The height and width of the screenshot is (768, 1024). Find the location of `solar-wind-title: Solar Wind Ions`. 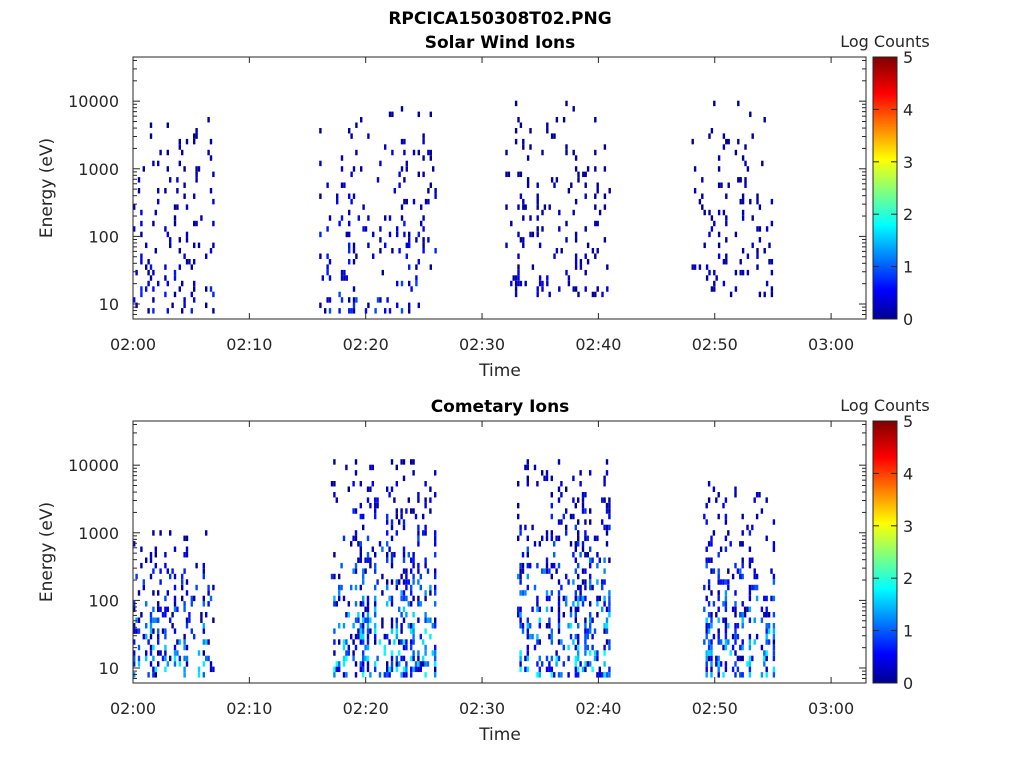

solar-wind-title: Solar Wind Ions is located at coordinates (500, 43).